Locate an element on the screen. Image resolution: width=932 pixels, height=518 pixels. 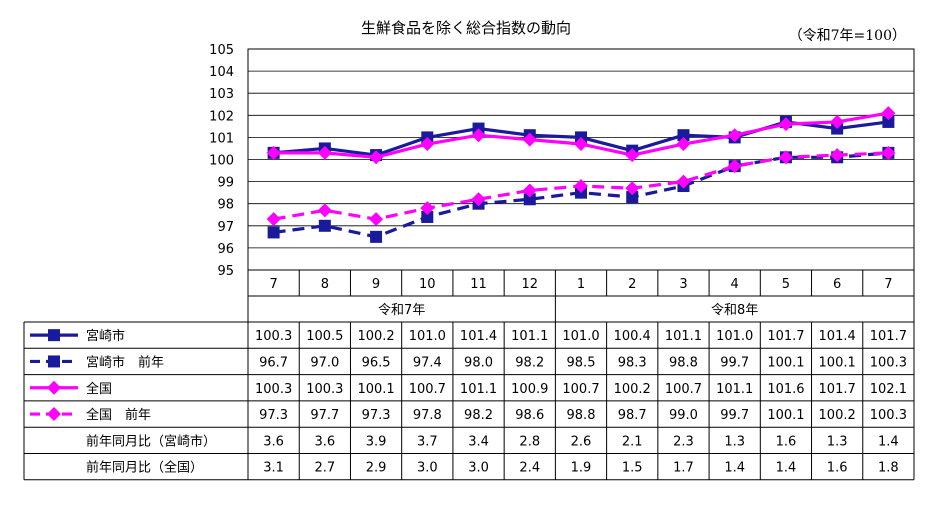
row-label: 全国 前年 is located at coordinates (118, 415).